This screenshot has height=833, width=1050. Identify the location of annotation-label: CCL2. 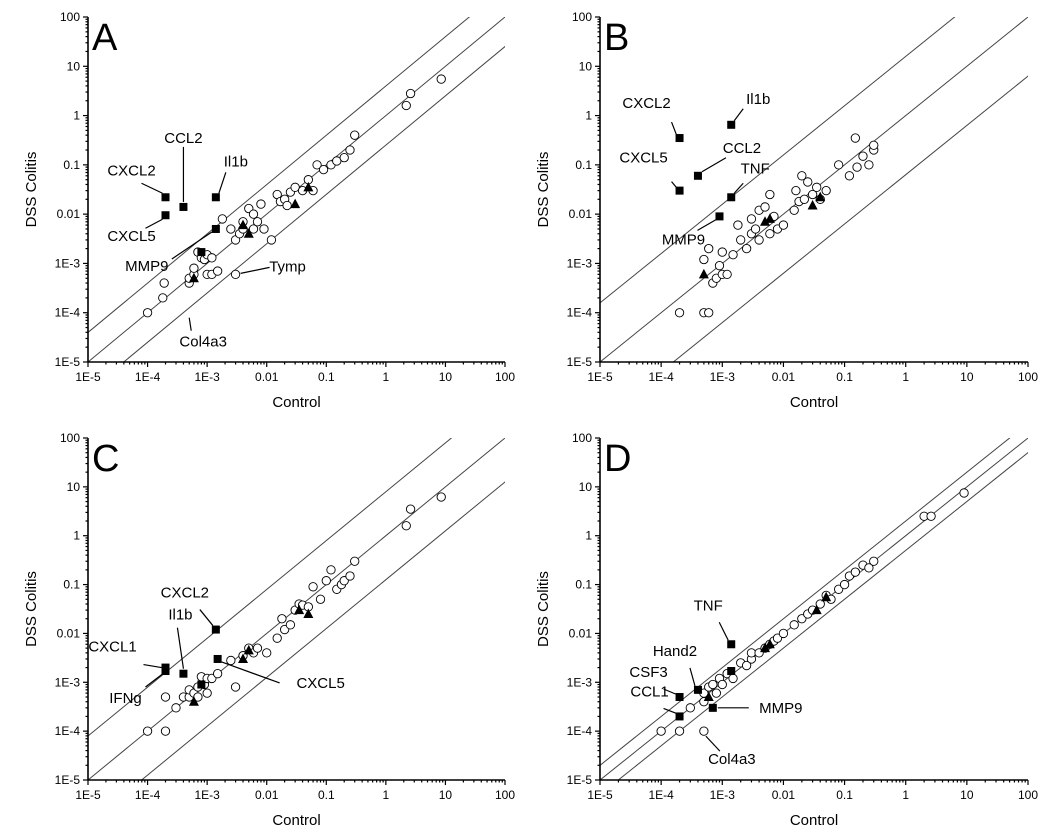
(183, 138).